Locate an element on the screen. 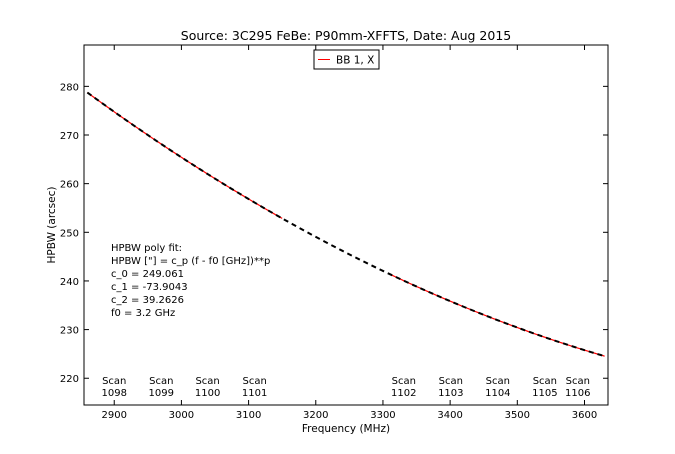 Image resolution: width=675 pixels, height=454 pixels. x-tick-label: 3300 is located at coordinates (382, 415).